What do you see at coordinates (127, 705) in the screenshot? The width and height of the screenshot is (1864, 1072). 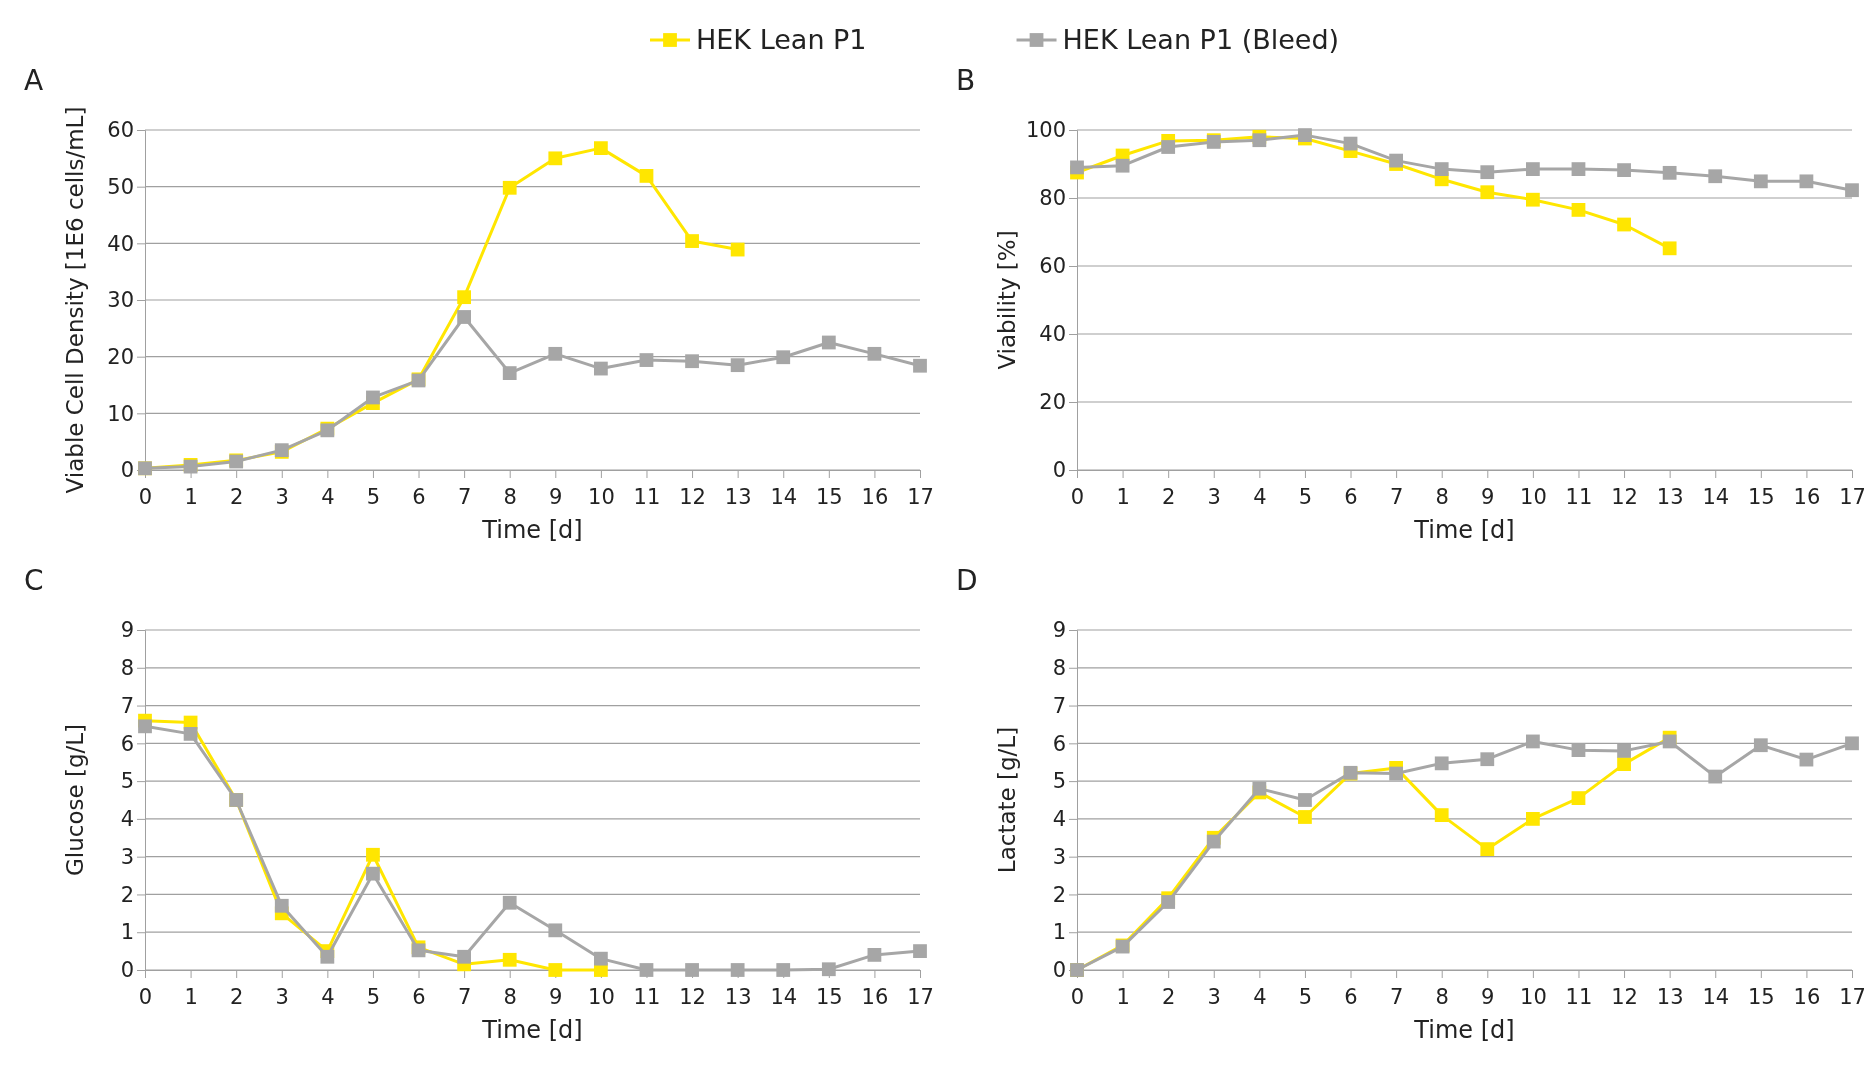 I see `y-tick-label: 7` at bounding box center [127, 705].